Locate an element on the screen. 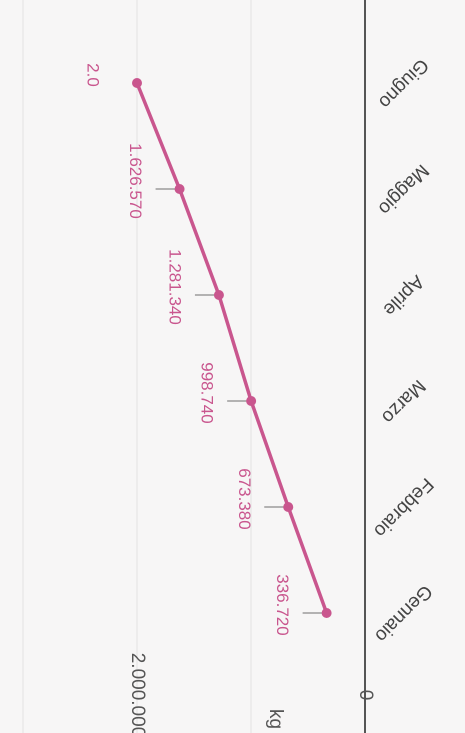  data-label: 673.380 is located at coordinates (244, 498).